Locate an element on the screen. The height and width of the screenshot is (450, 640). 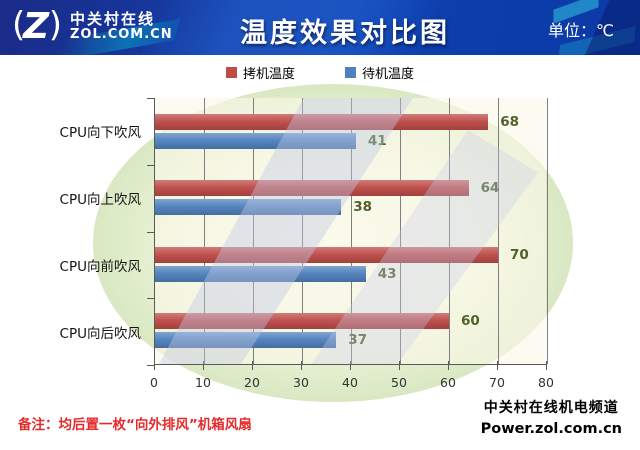
footnote: 备注：均后置一枚“向外排风”机箱风扇 is located at coordinates (135, 425).